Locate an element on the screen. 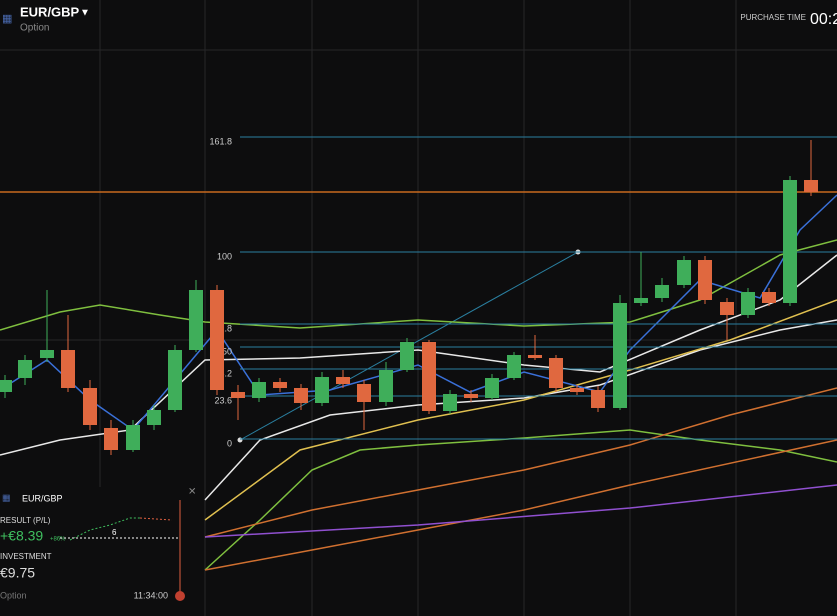 This screenshot has width=837, height=616. purchase-time: 00:2 is located at coordinates (823, 19).